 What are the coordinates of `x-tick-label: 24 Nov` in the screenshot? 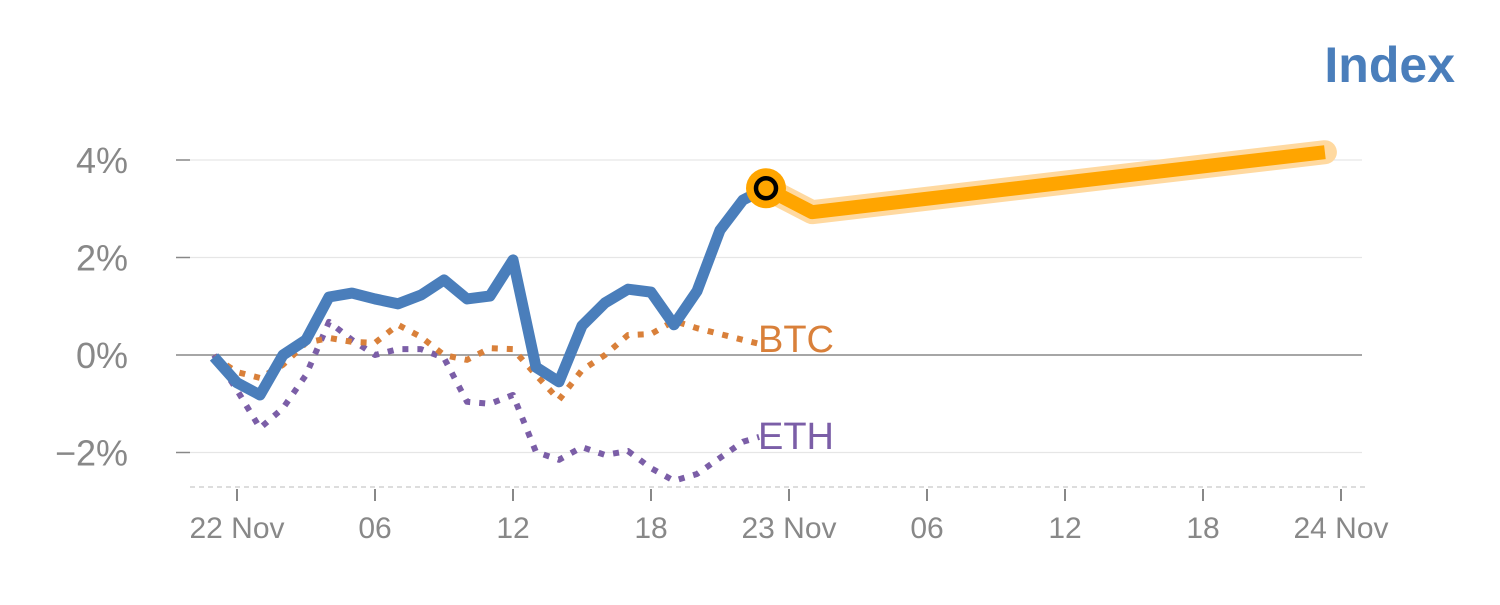 It's located at (1340, 528).